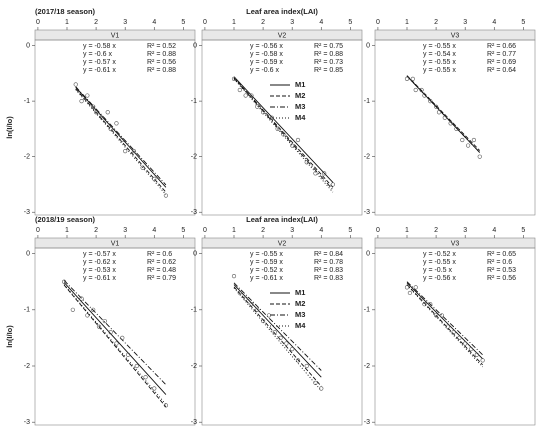  I want to click on season-label: (2018/19 season), so click(65, 219).